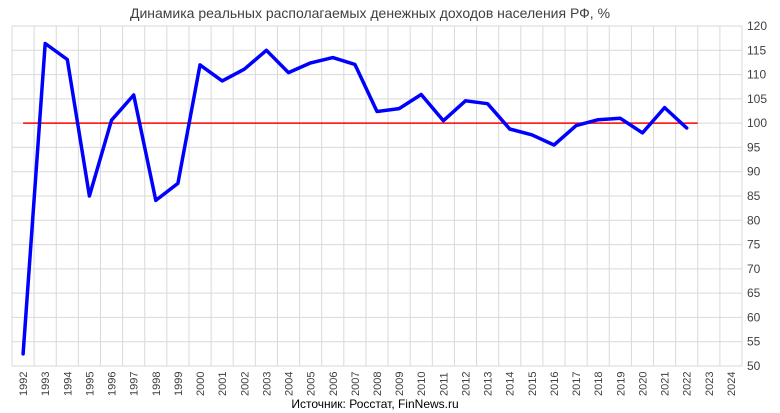 This screenshot has height=413, width=780. Describe the element at coordinates (24, 384) in the screenshot. I see `x-tick-label: 1992` at that location.